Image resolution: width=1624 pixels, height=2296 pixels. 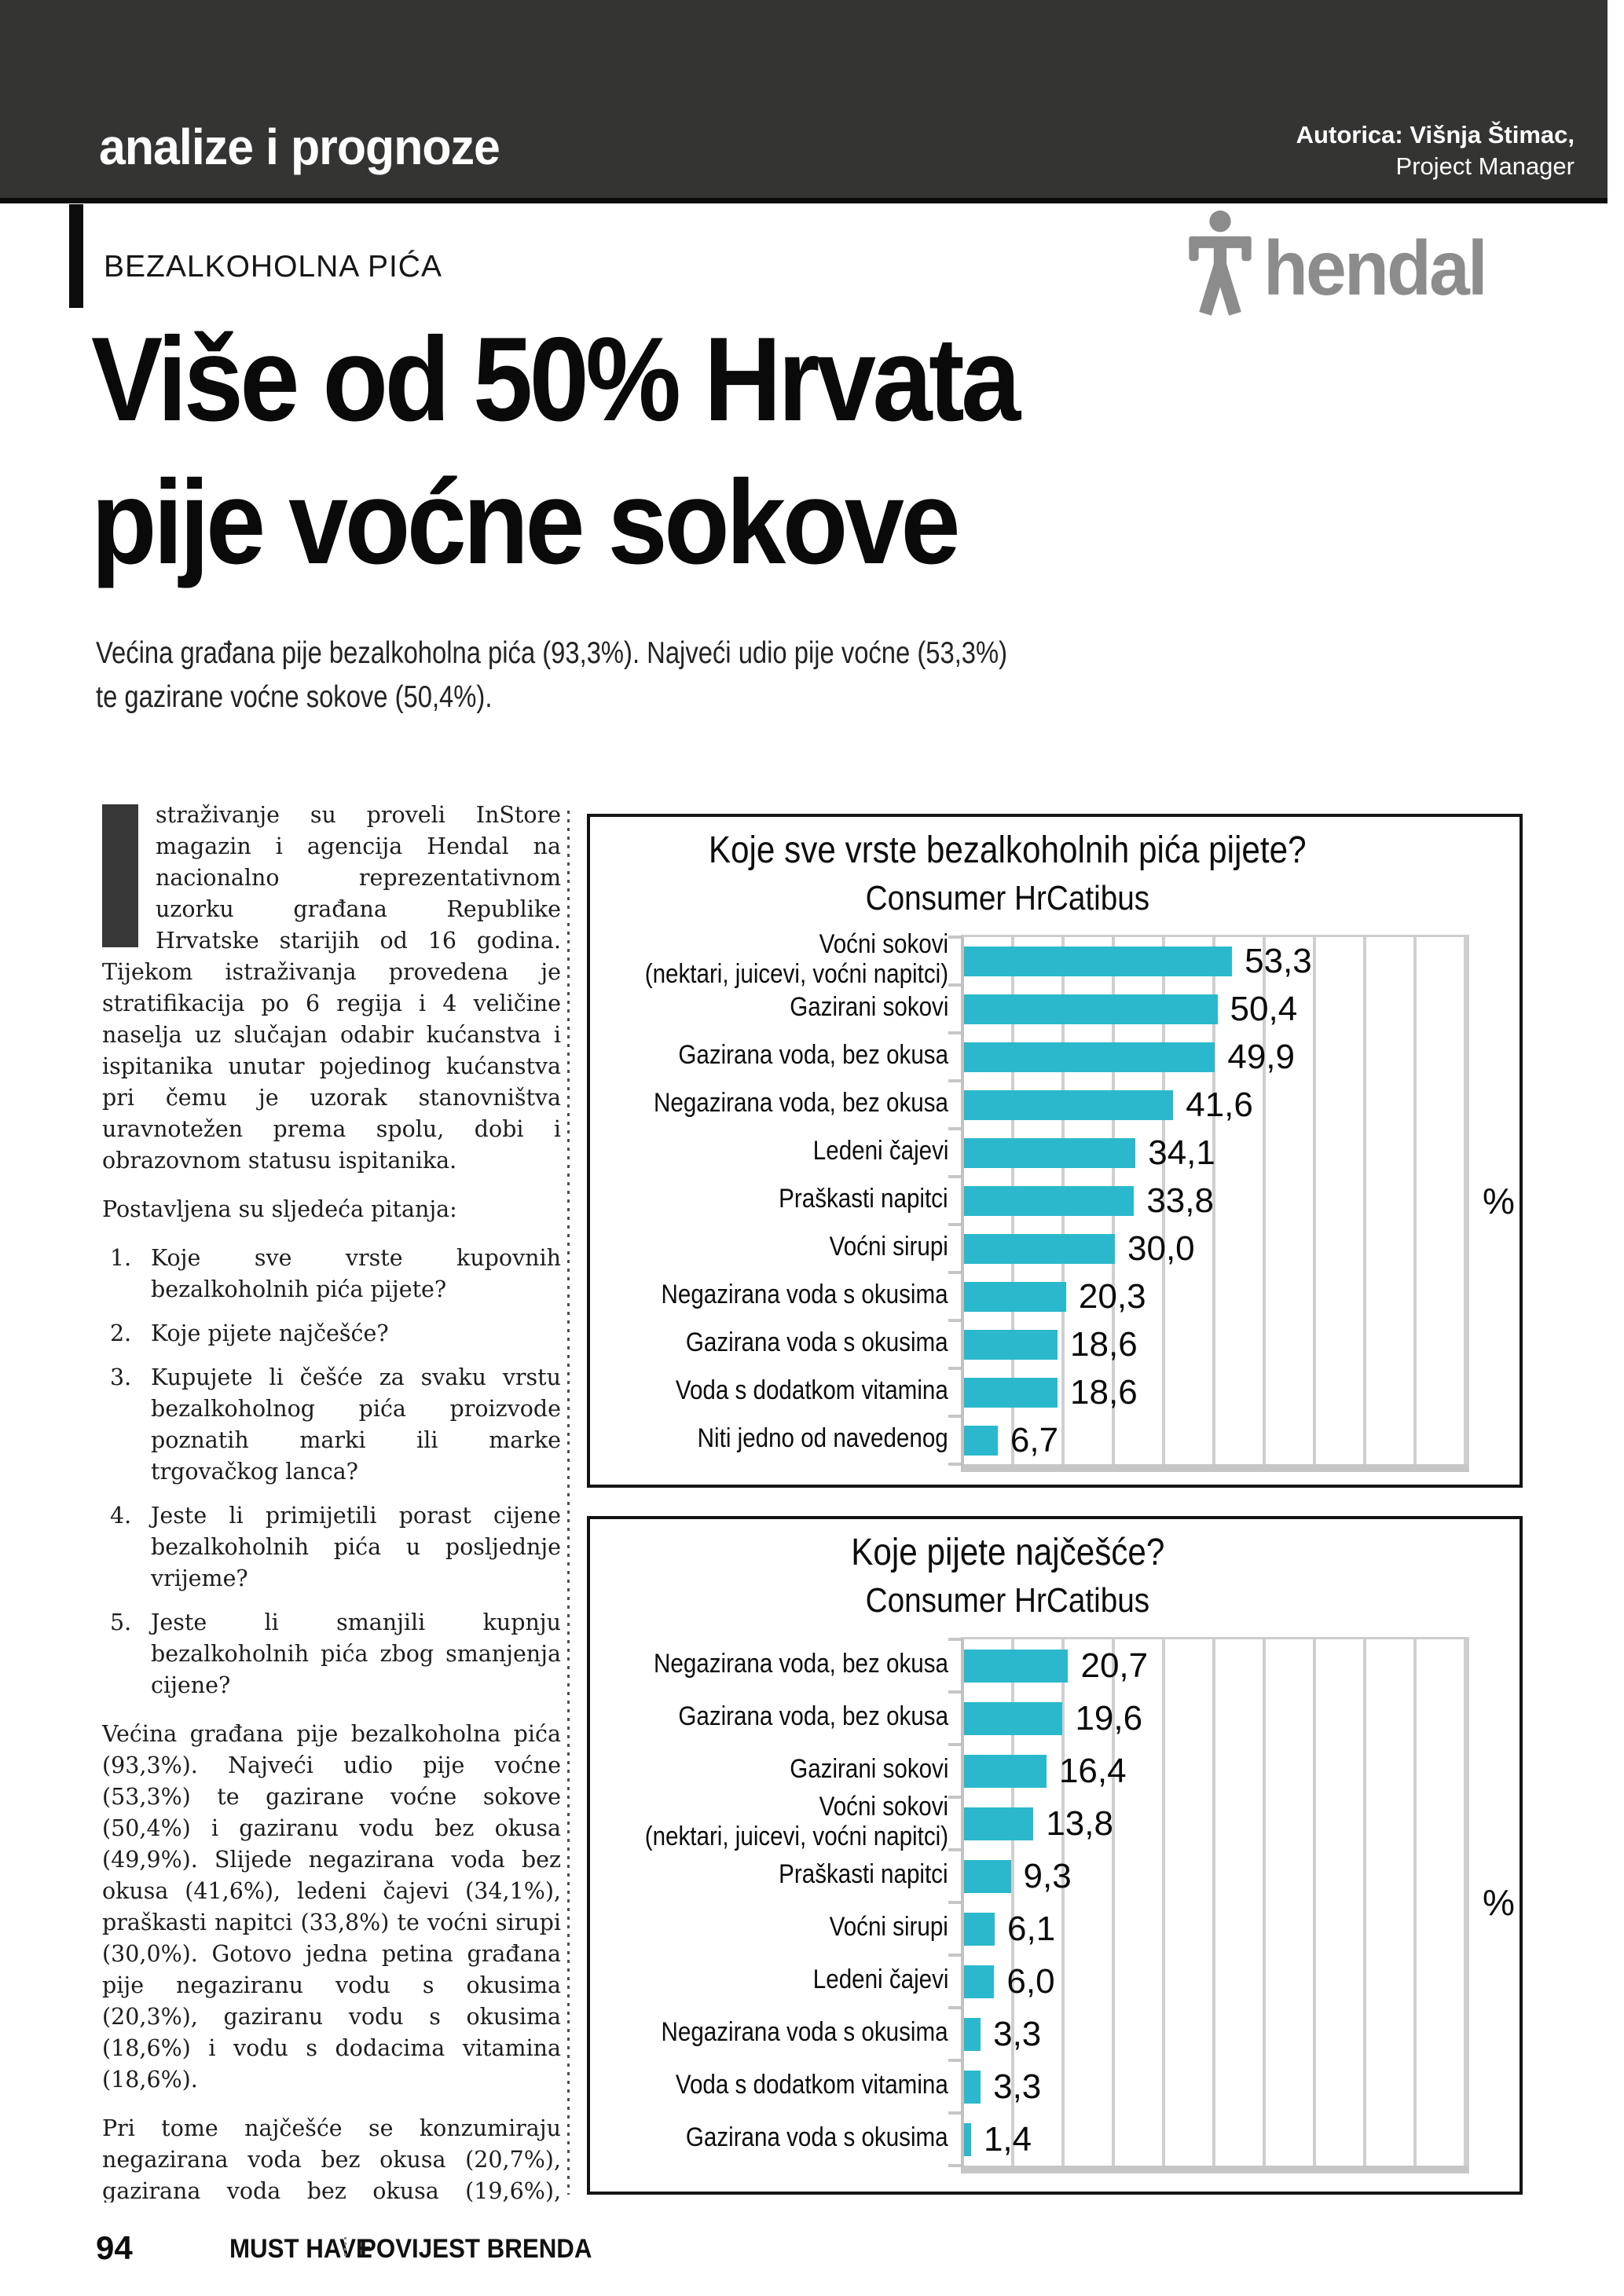 I want to click on category-label: Negazirana voda, bez okusa, so click(x=801, y=1102).